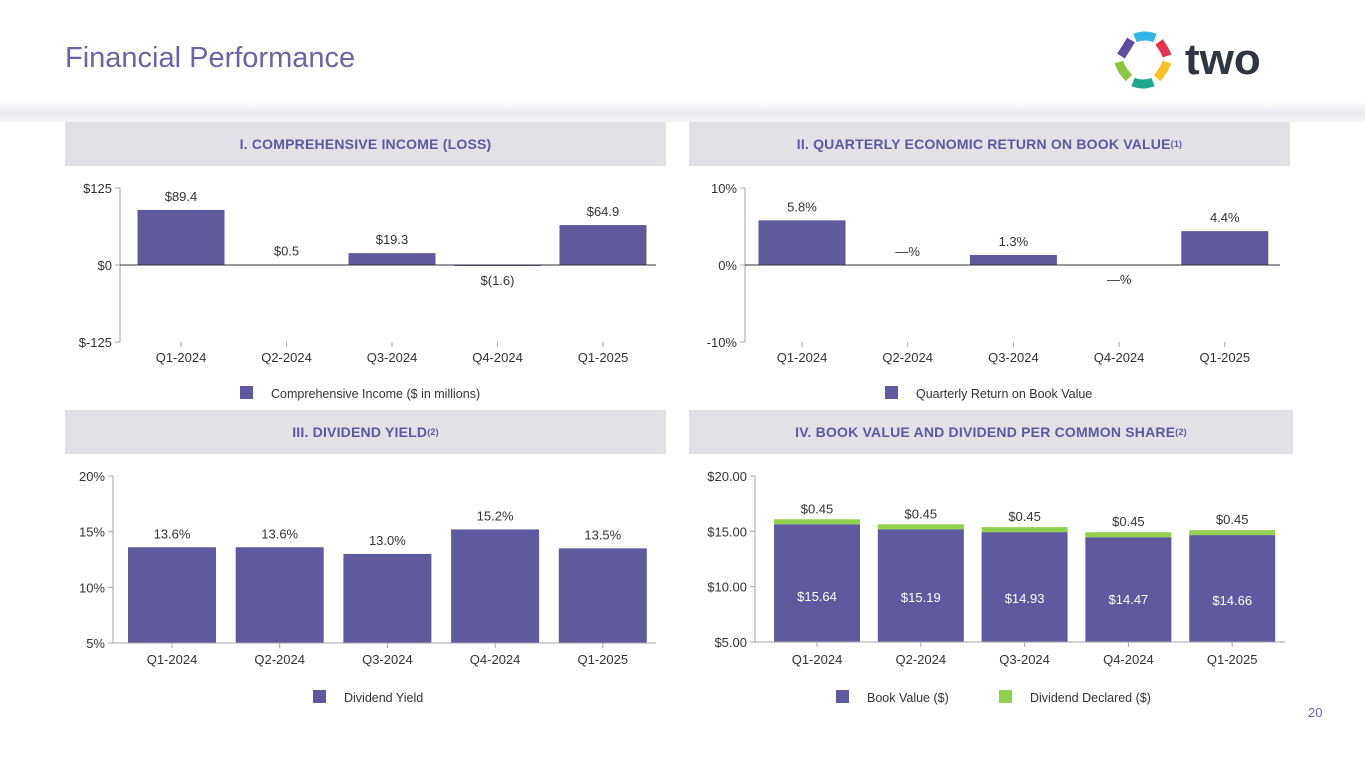 This screenshot has width=1365, height=768. Describe the element at coordinates (210, 58) in the screenshot. I see `page-title: Financial Performance` at that location.